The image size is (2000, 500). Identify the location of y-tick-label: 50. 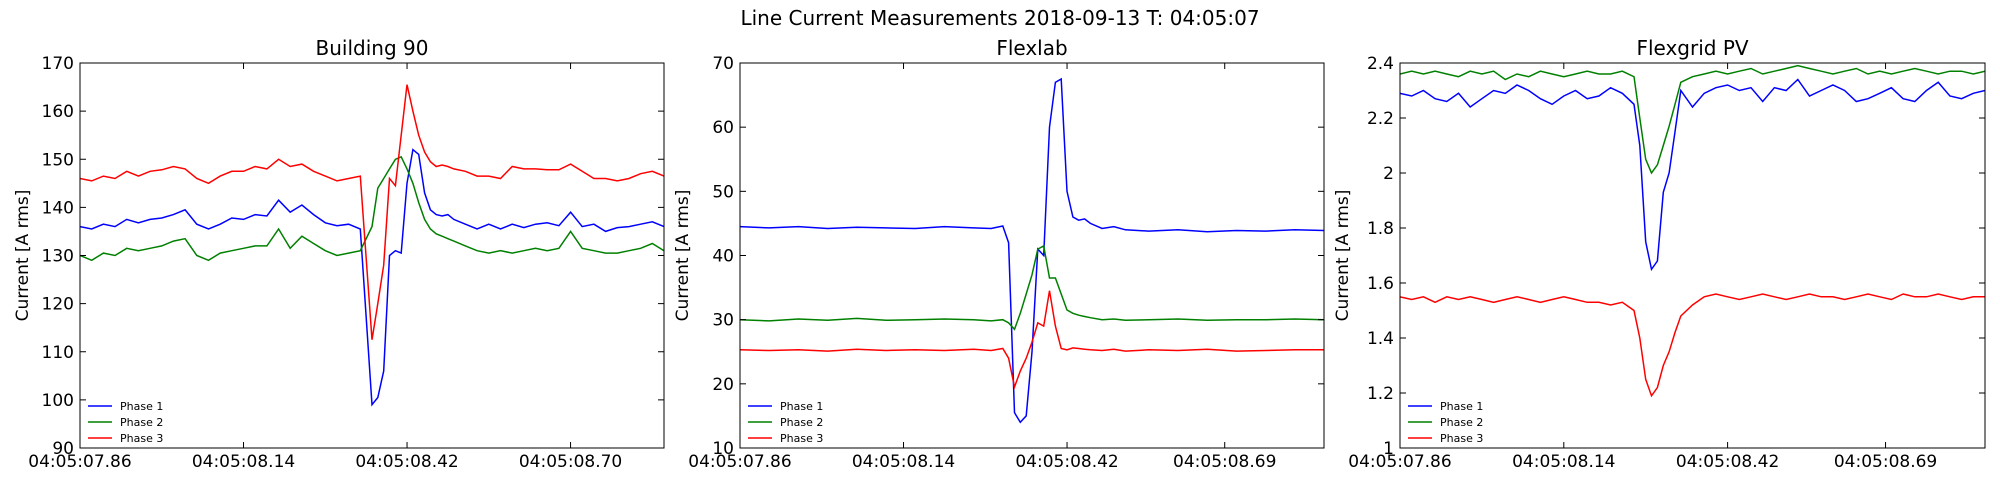
(723, 192).